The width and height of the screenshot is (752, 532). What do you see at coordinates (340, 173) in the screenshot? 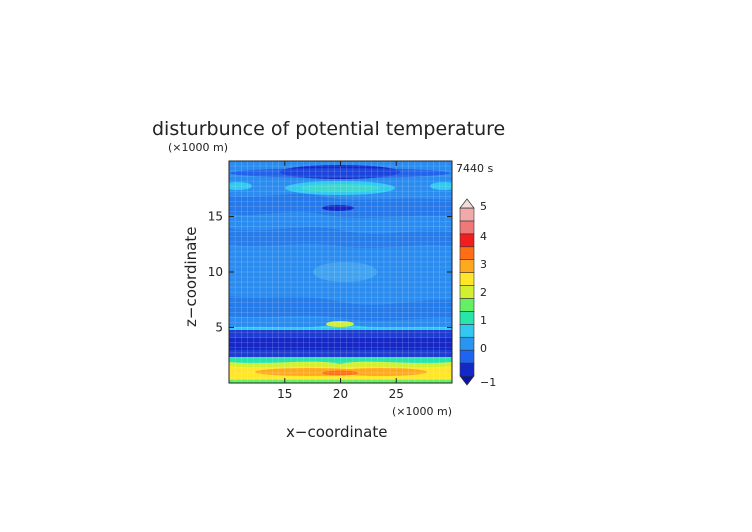
I see `top-blue-band` at bounding box center [340, 173].